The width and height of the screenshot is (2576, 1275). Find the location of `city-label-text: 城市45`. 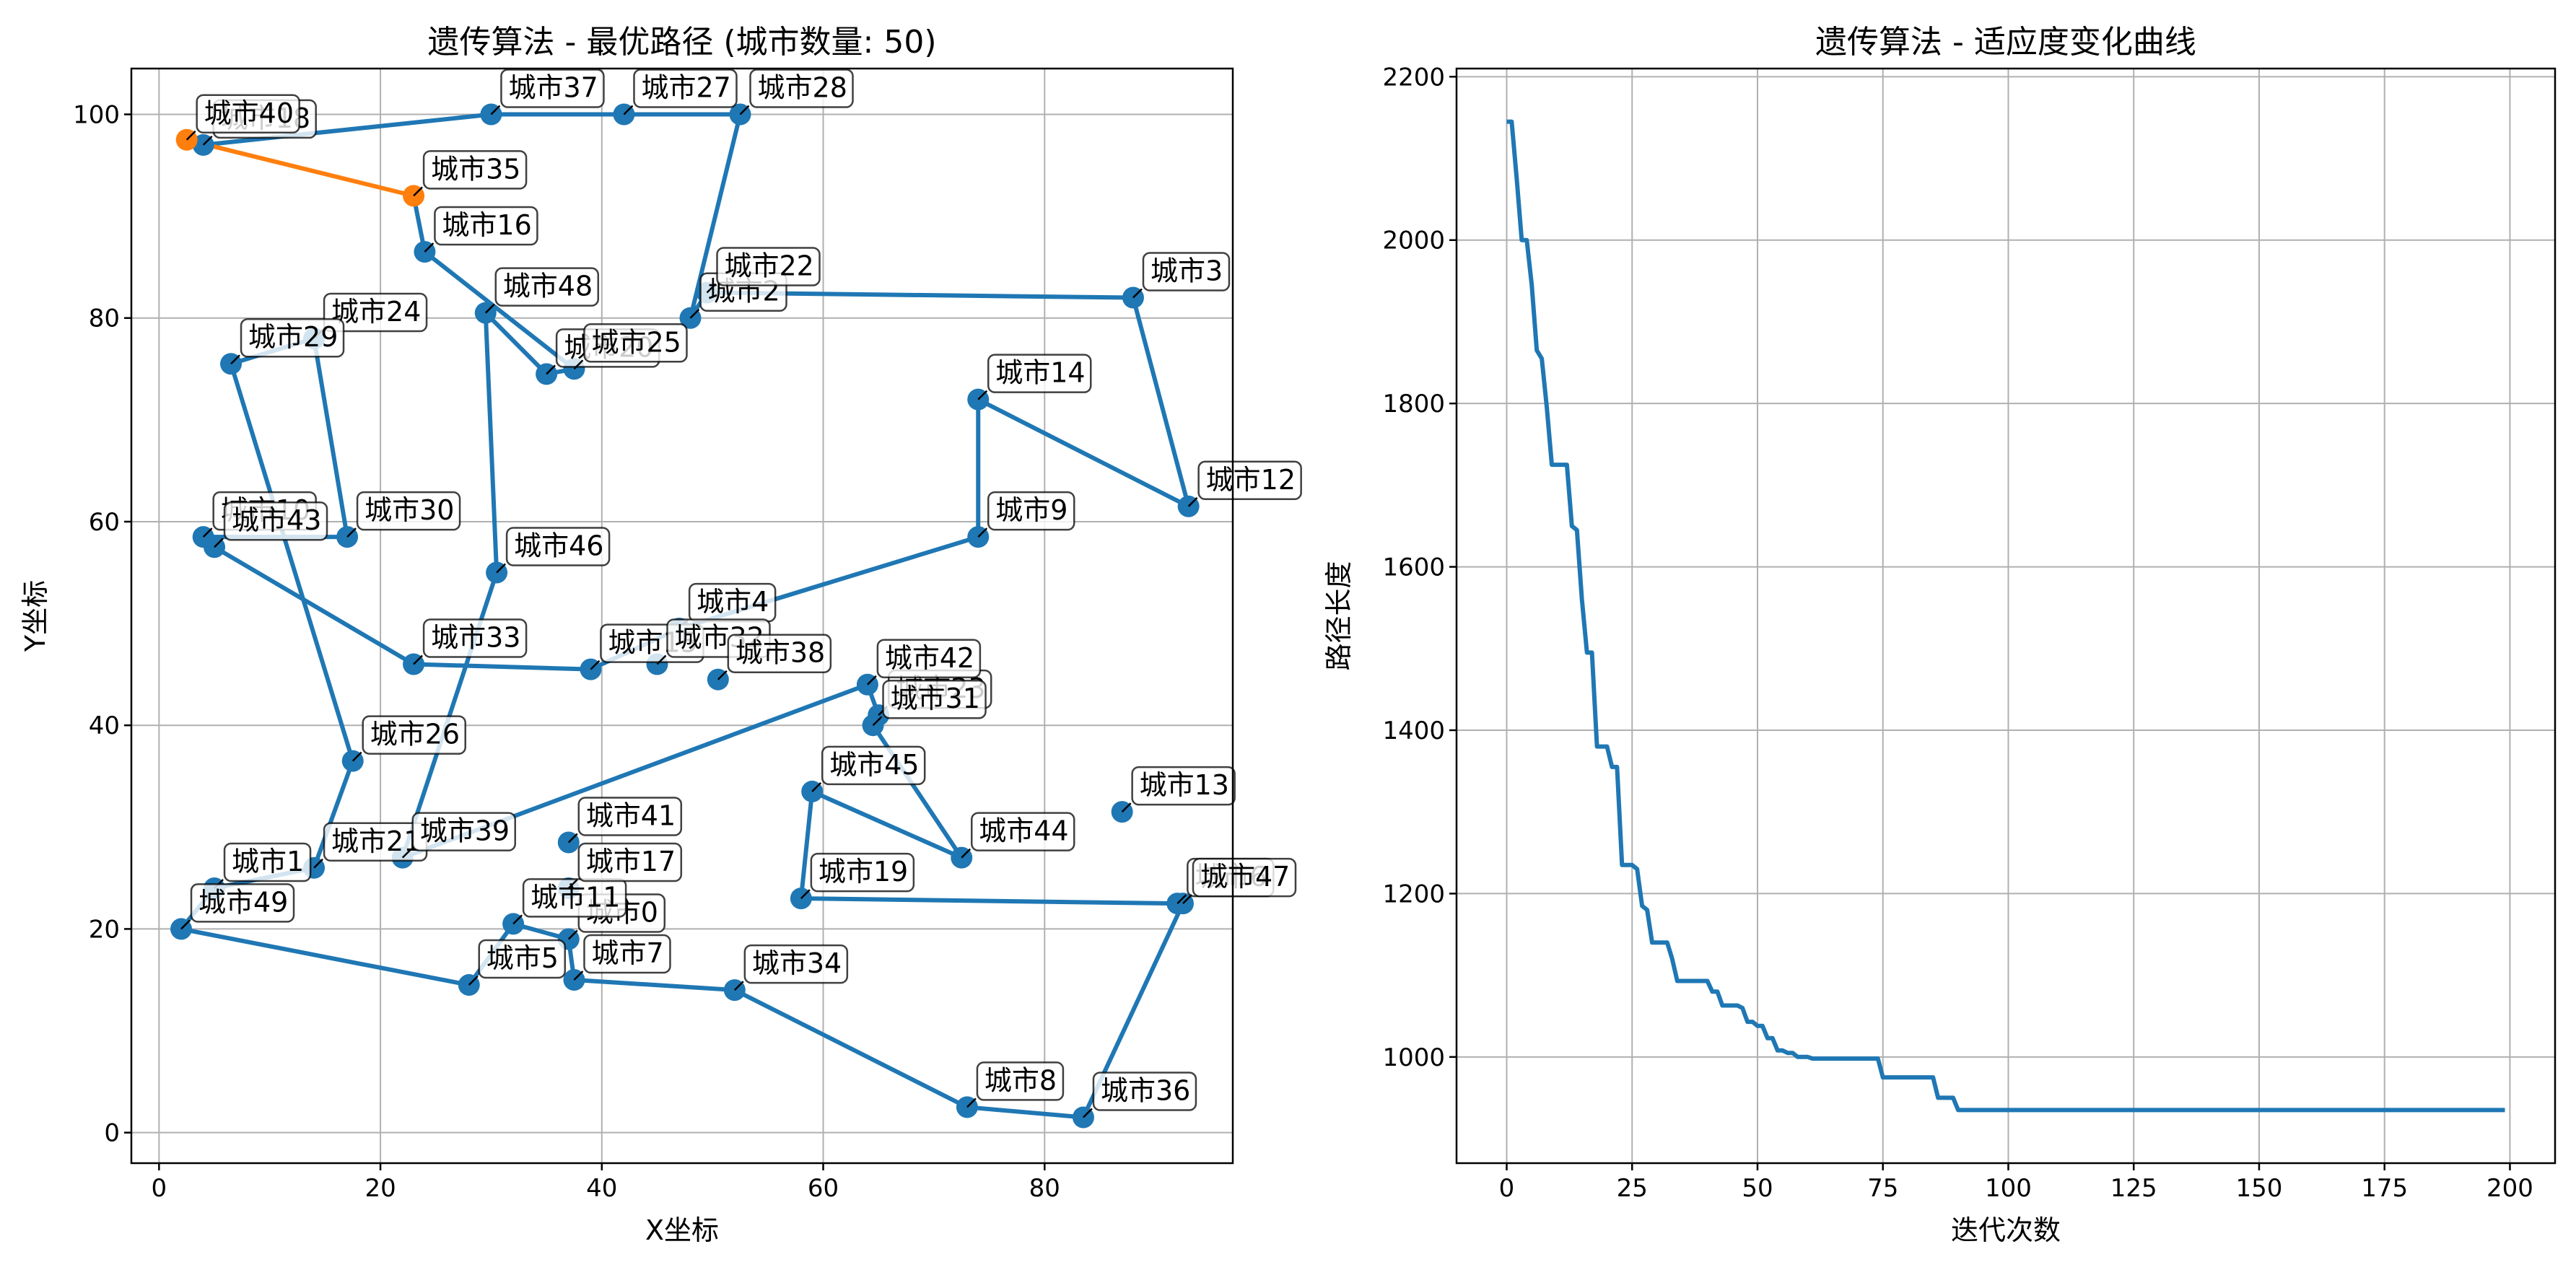

city-label-text: 城市45 is located at coordinates (874, 765).